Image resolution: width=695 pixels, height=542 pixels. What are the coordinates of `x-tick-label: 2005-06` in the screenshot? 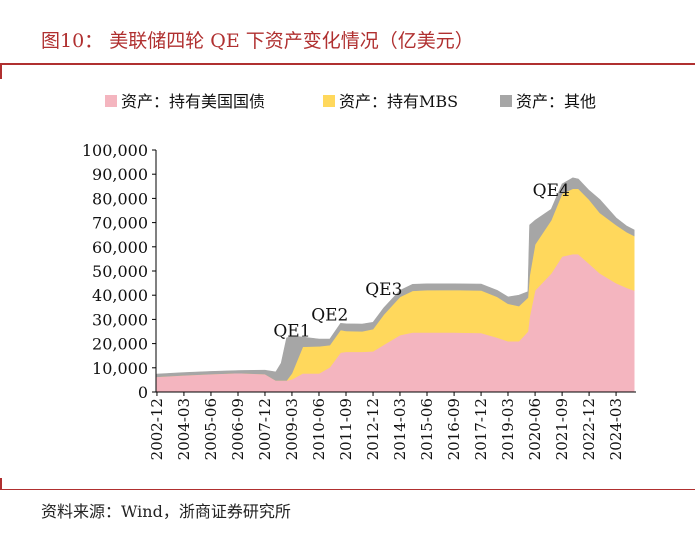 It's located at (211, 429).